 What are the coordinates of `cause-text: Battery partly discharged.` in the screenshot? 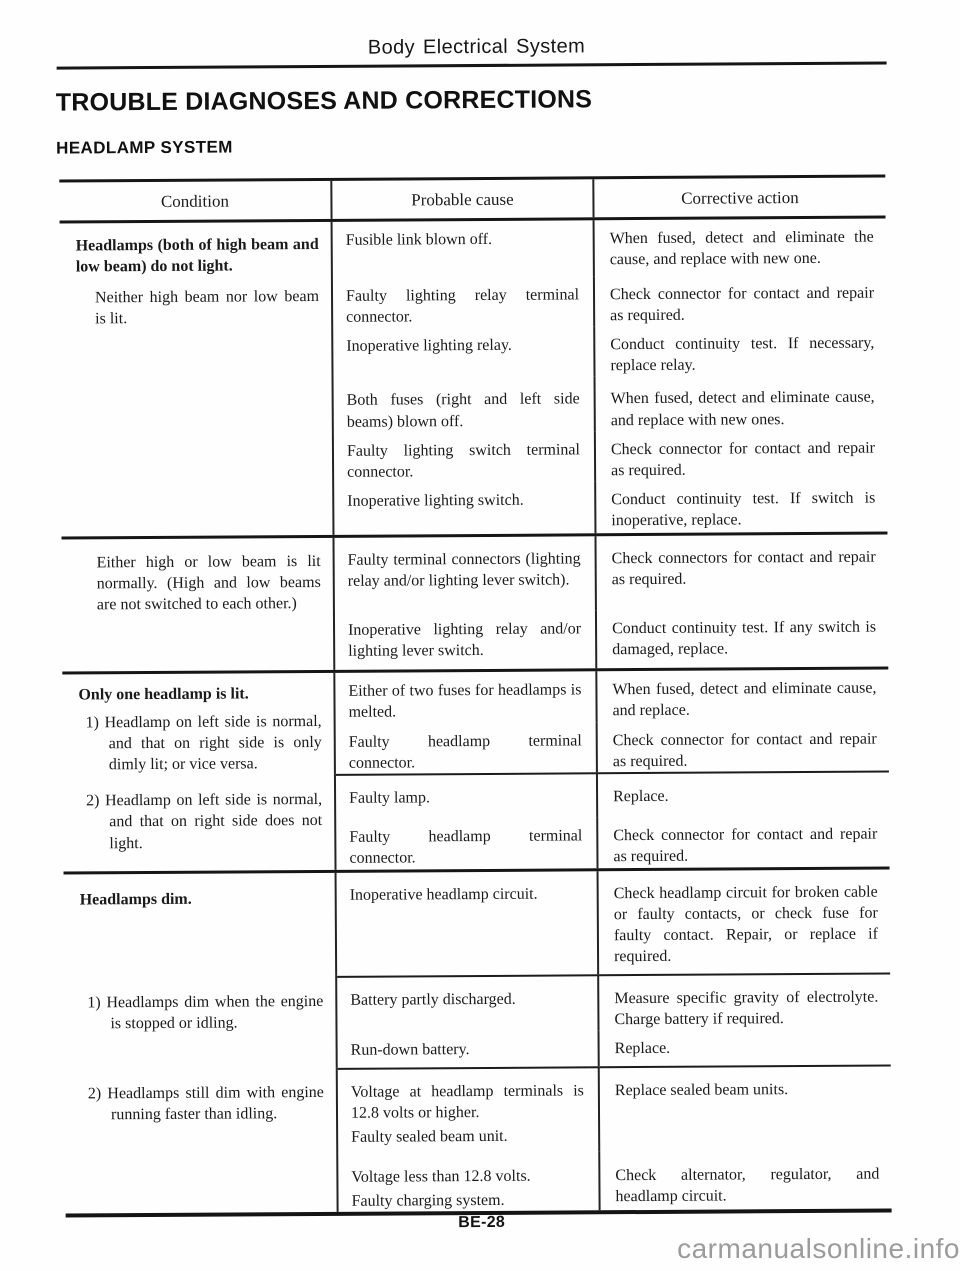 It's located at (433, 999).